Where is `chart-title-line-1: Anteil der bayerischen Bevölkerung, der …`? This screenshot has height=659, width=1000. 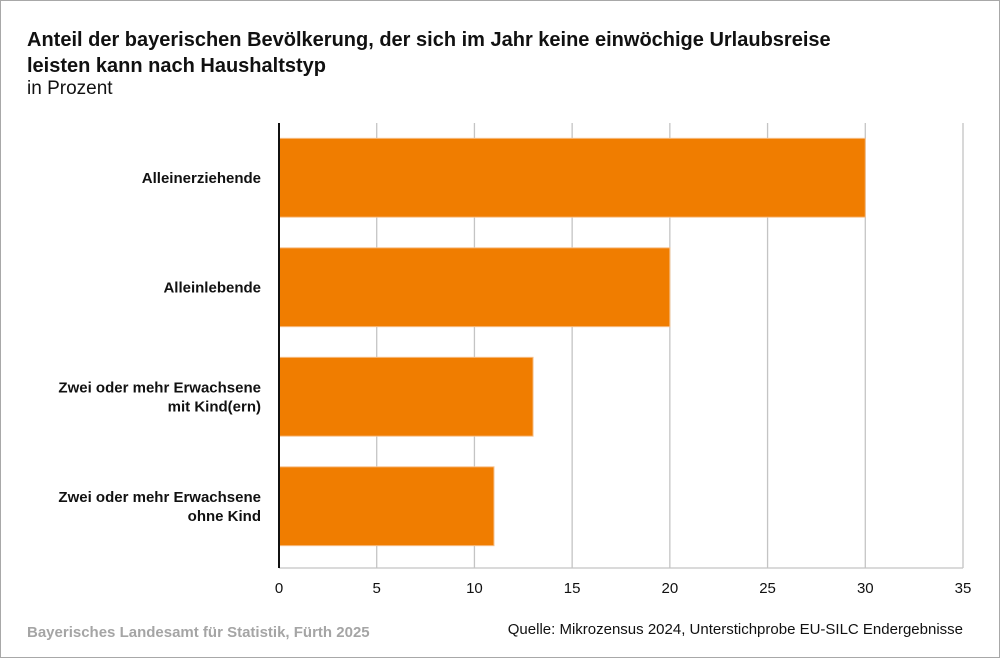
chart-title-line-1: Anteil der bayerischen Bevölkerung, der … is located at coordinates (429, 40).